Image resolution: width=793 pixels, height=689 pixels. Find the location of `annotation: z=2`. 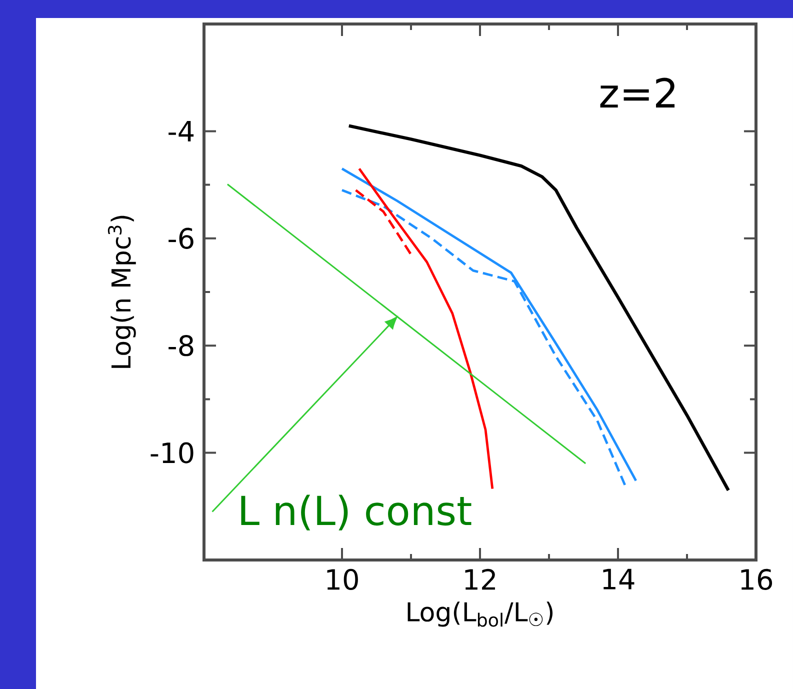

annotation: z=2 is located at coordinates (637, 93).